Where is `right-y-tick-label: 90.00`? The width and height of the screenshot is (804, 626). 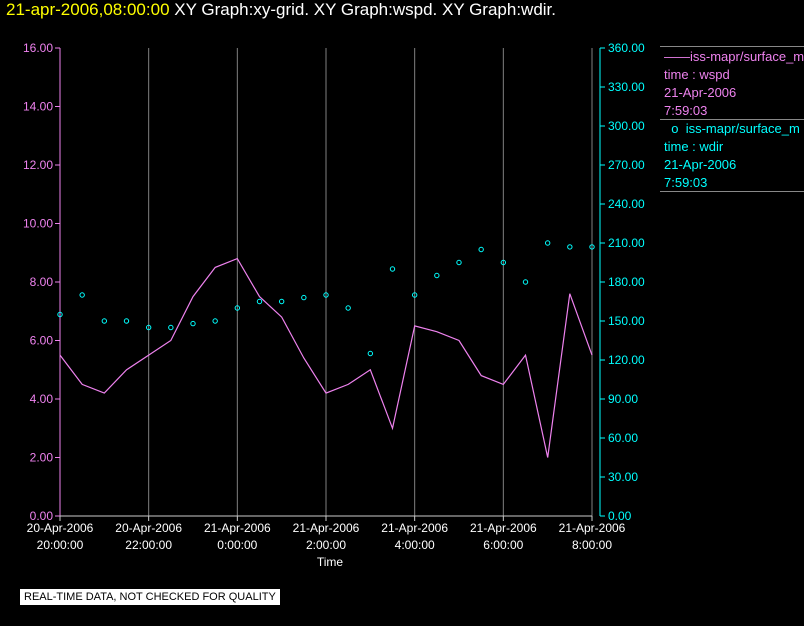
right-y-tick-label: 90.00 is located at coordinates (623, 399).